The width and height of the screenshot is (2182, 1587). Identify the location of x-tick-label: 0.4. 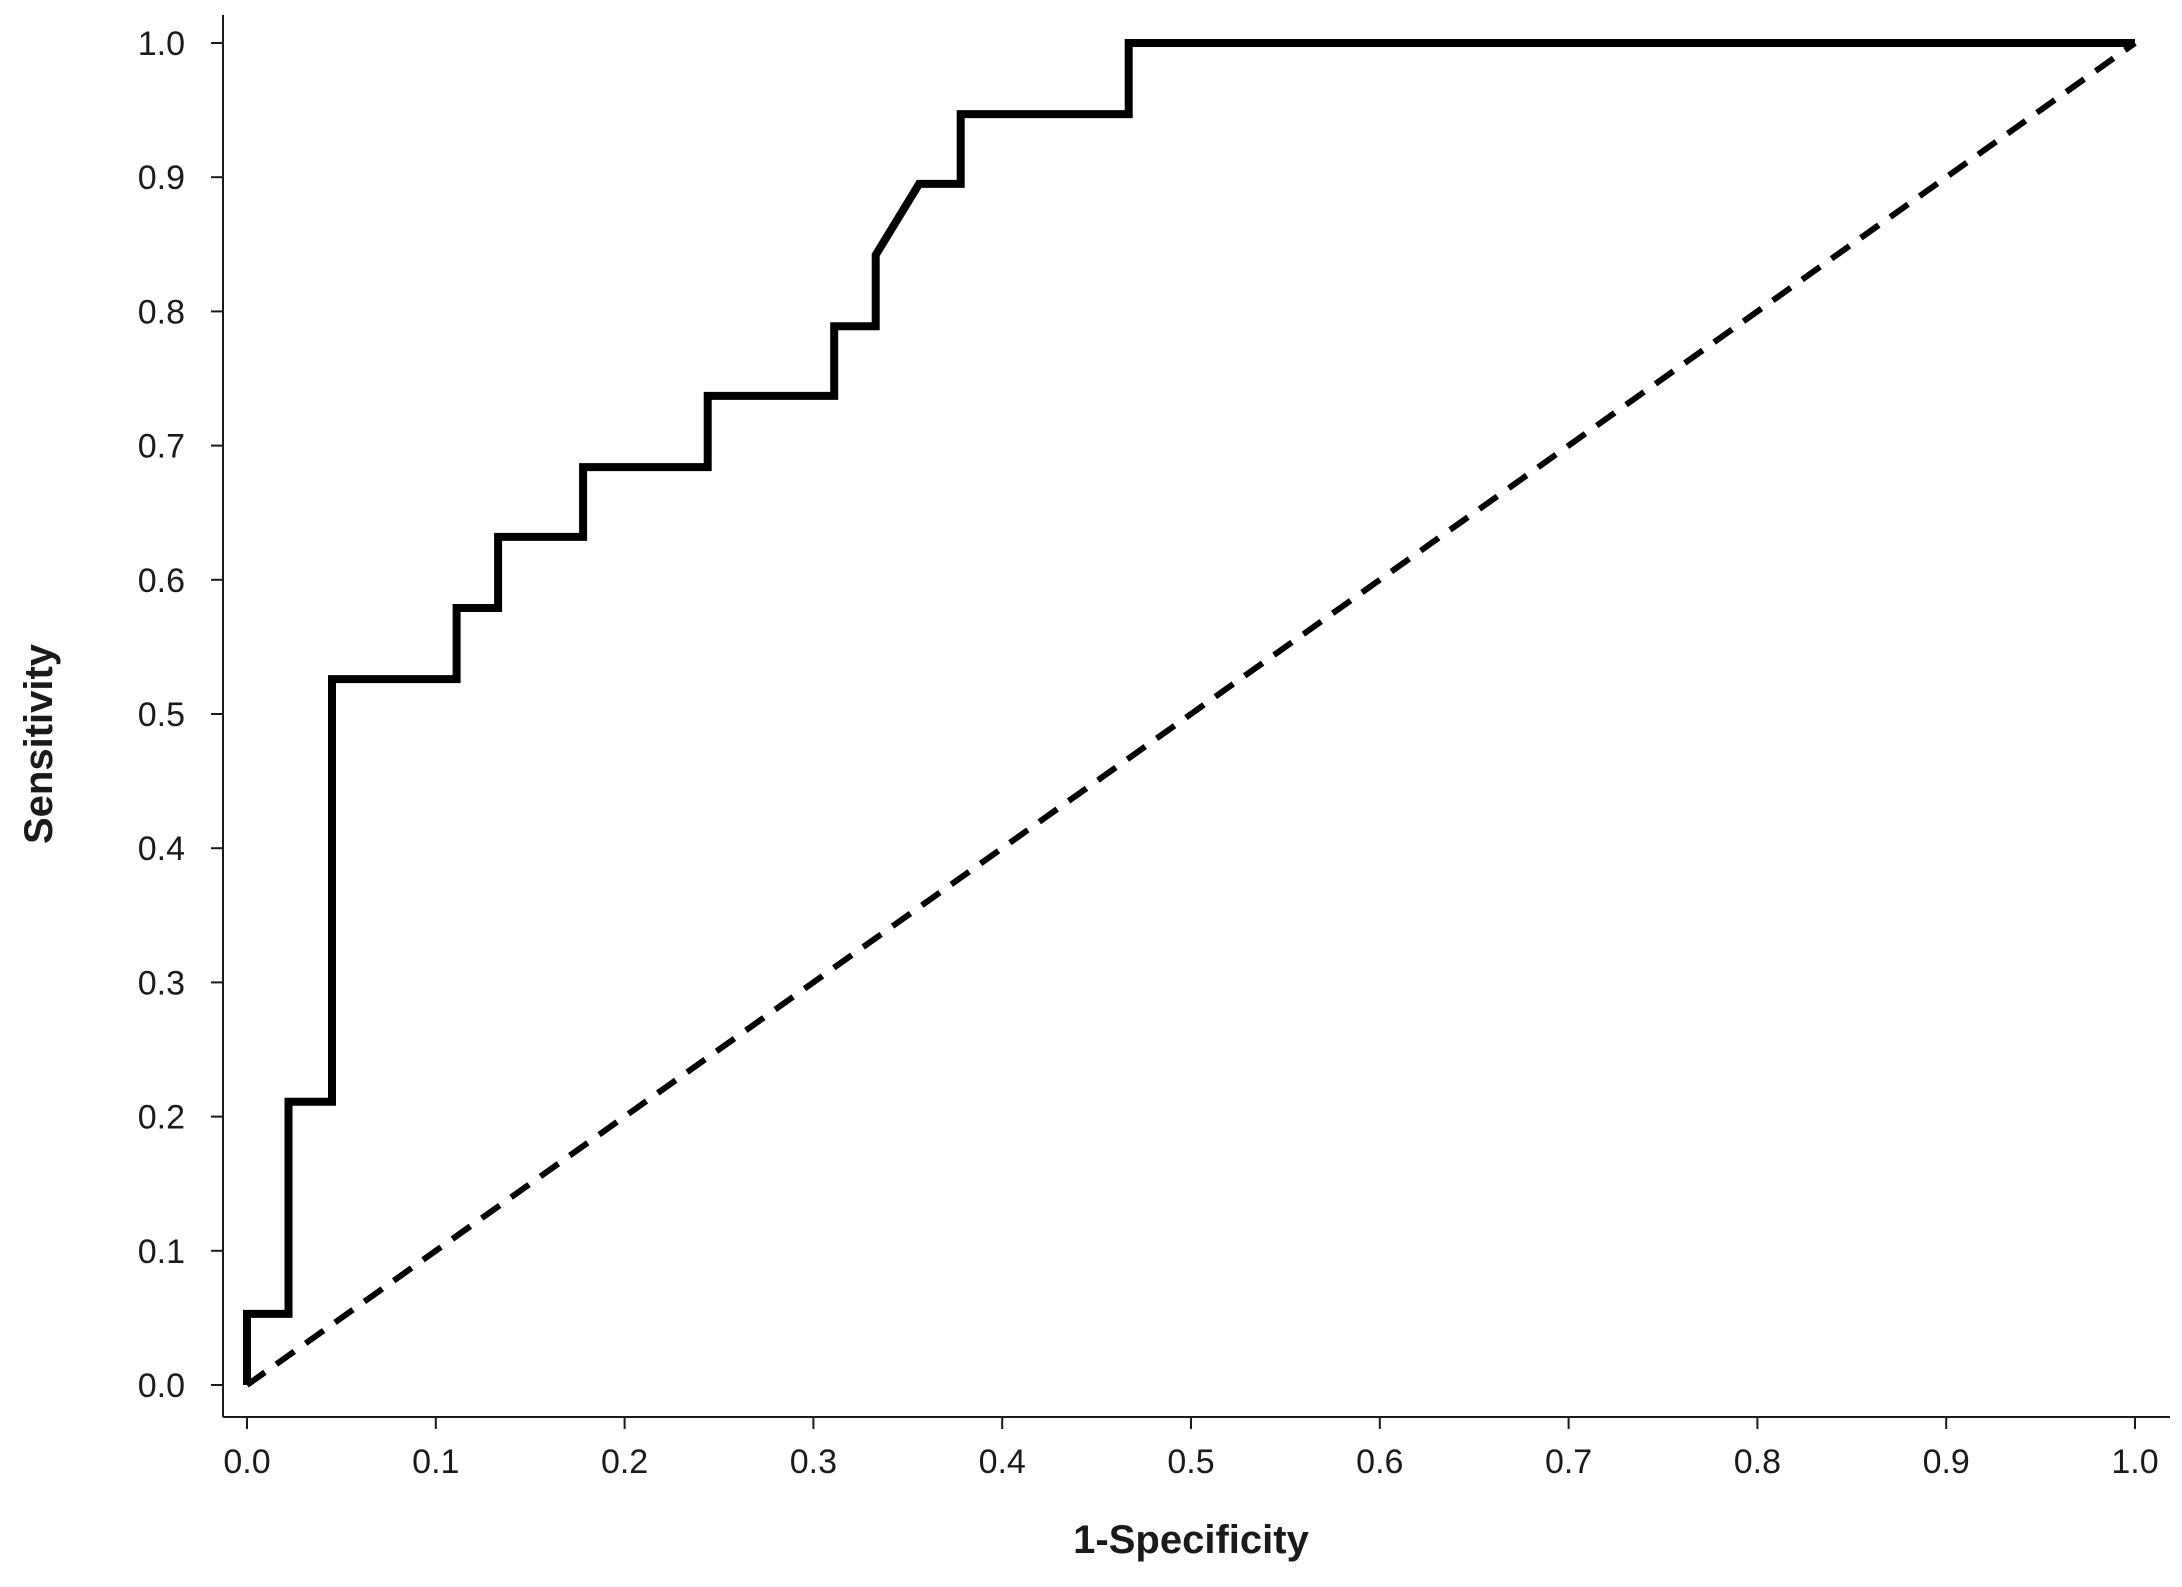
(1002, 1462).